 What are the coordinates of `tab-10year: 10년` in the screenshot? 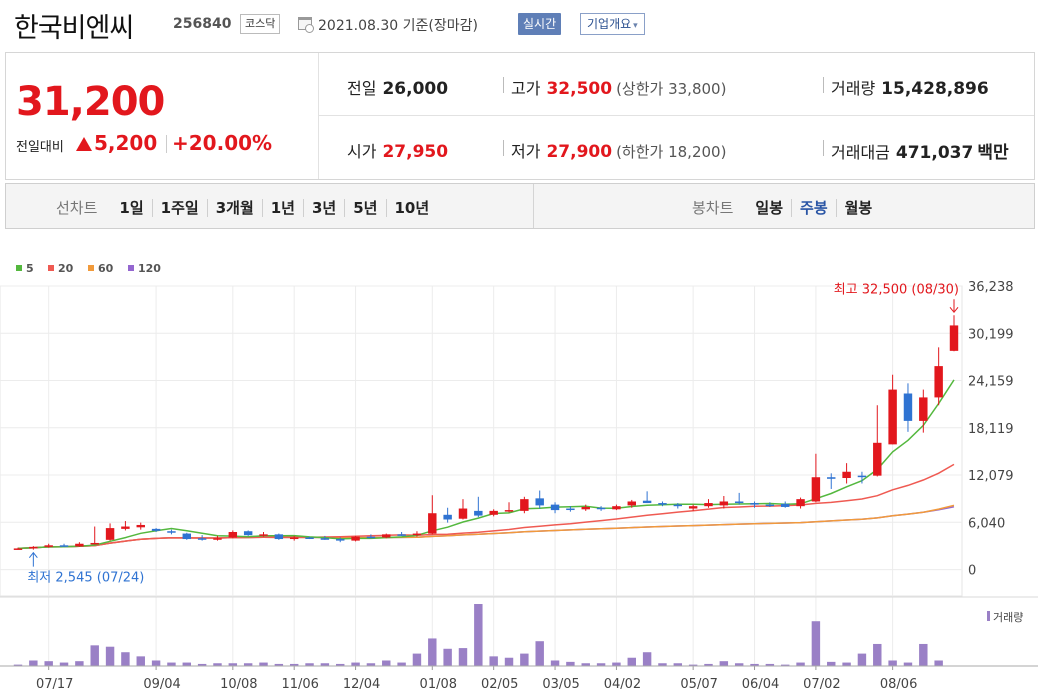 It's located at (411, 208).